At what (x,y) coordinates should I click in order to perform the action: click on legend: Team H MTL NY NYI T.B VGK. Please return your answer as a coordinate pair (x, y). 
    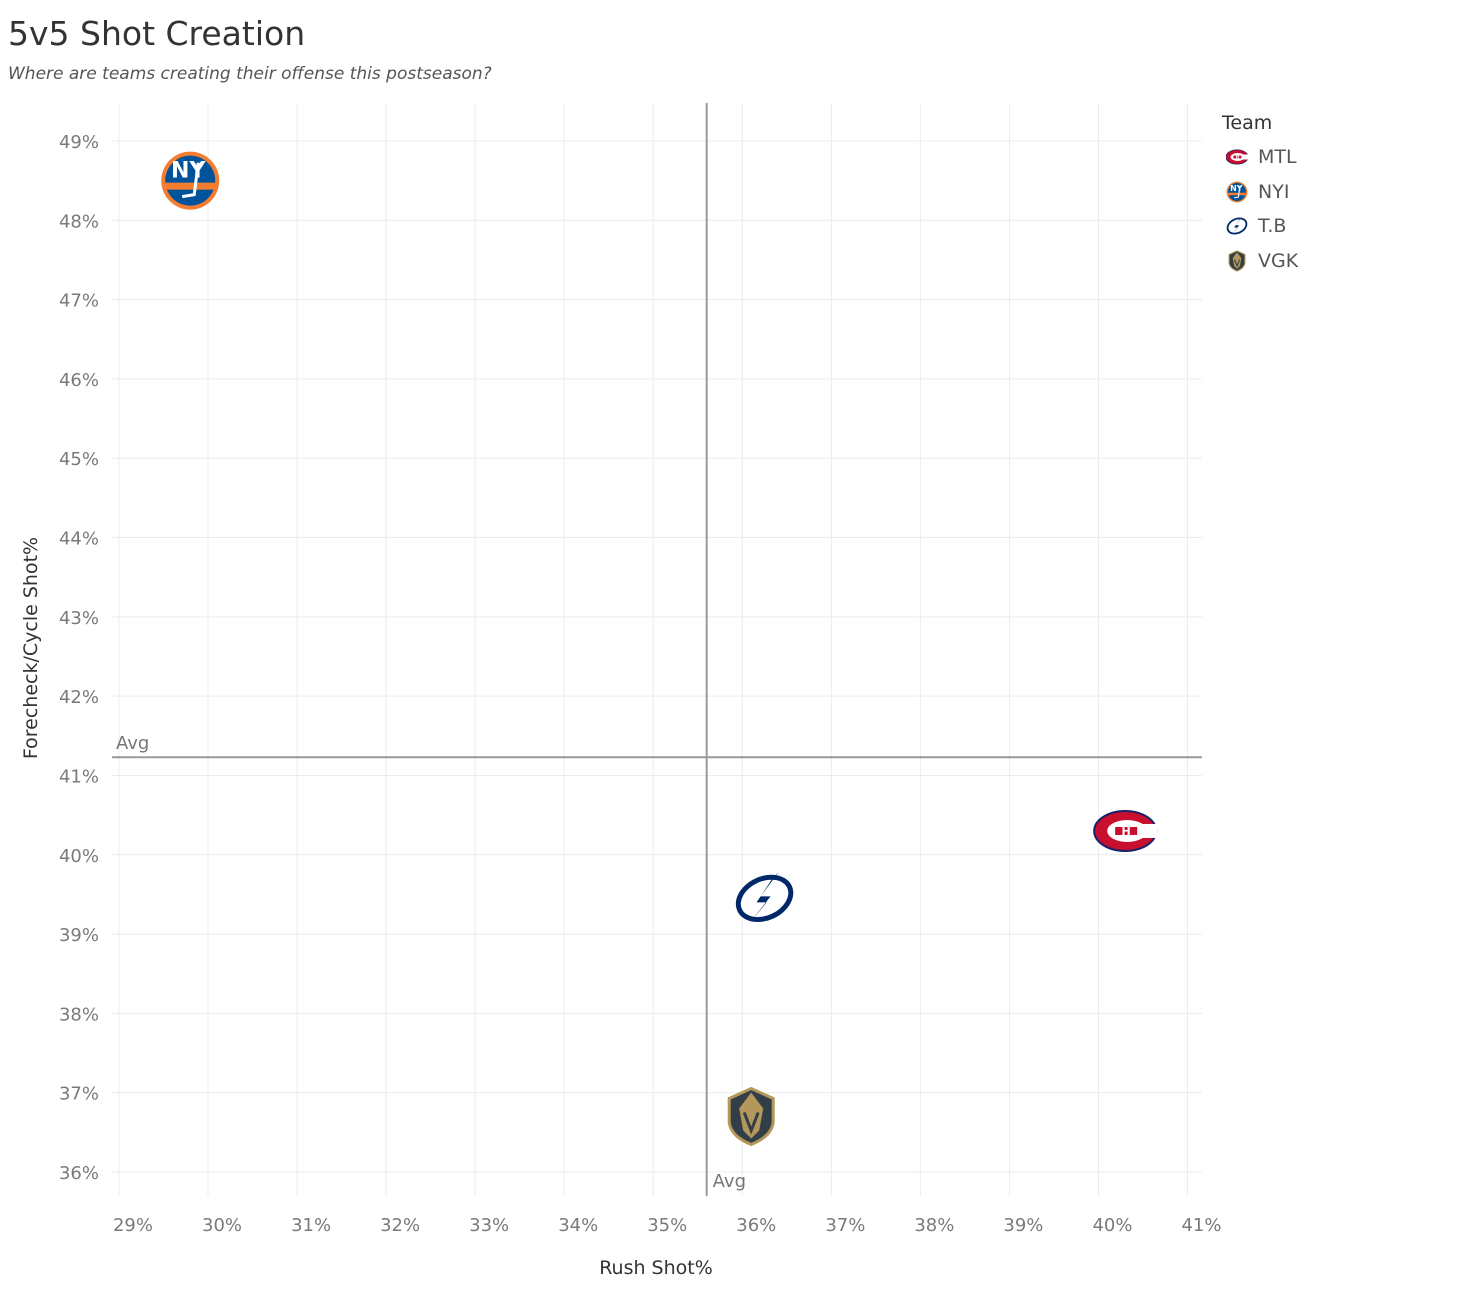
    Looking at the image, I should click on (1260, 195).